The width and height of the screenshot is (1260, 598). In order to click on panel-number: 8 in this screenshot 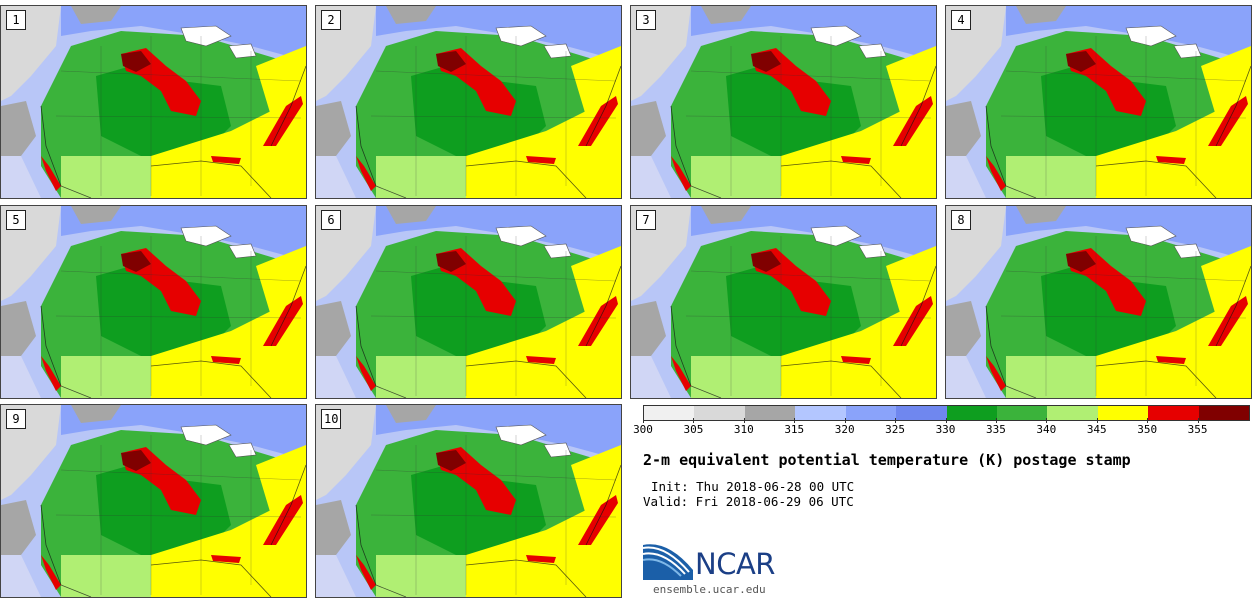, I will do `click(961, 220)`.